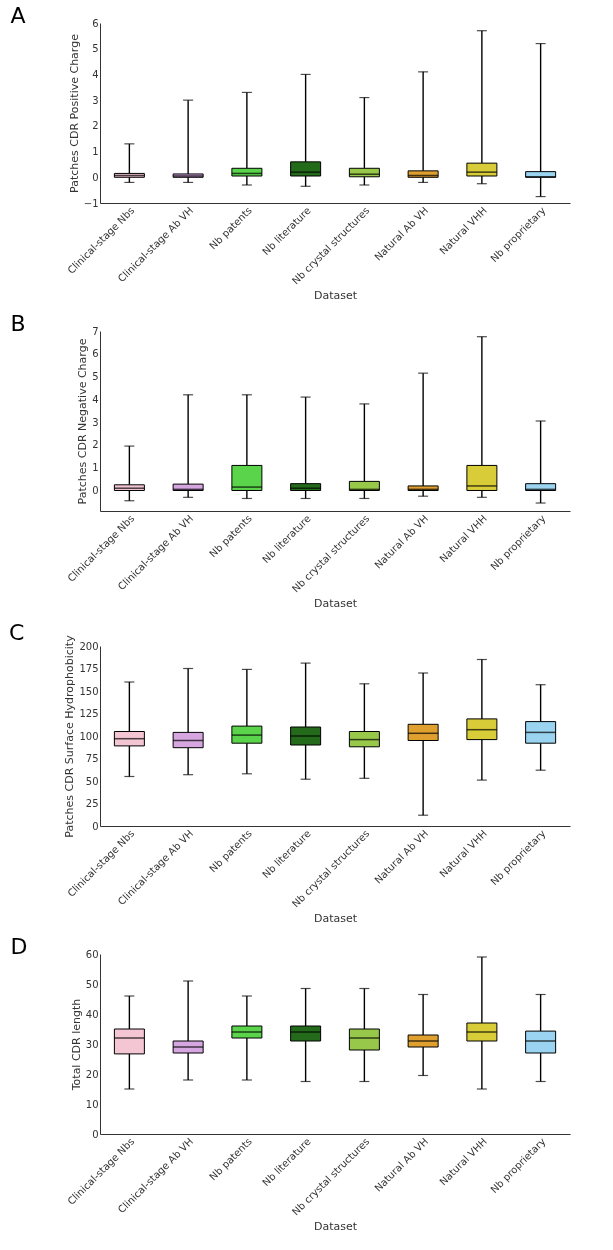  Describe the element at coordinates (89, 713) in the screenshot. I see `y-tick-label: 125` at that location.